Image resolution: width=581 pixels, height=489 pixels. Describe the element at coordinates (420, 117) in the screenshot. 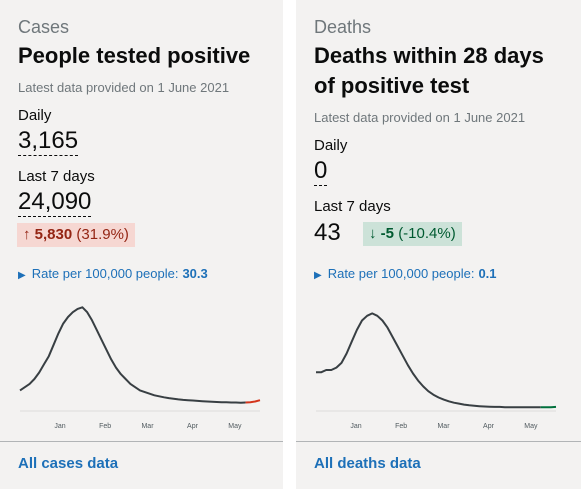

I see `deaths-latest-date: Latest data provided on 1 June 2021` at that location.